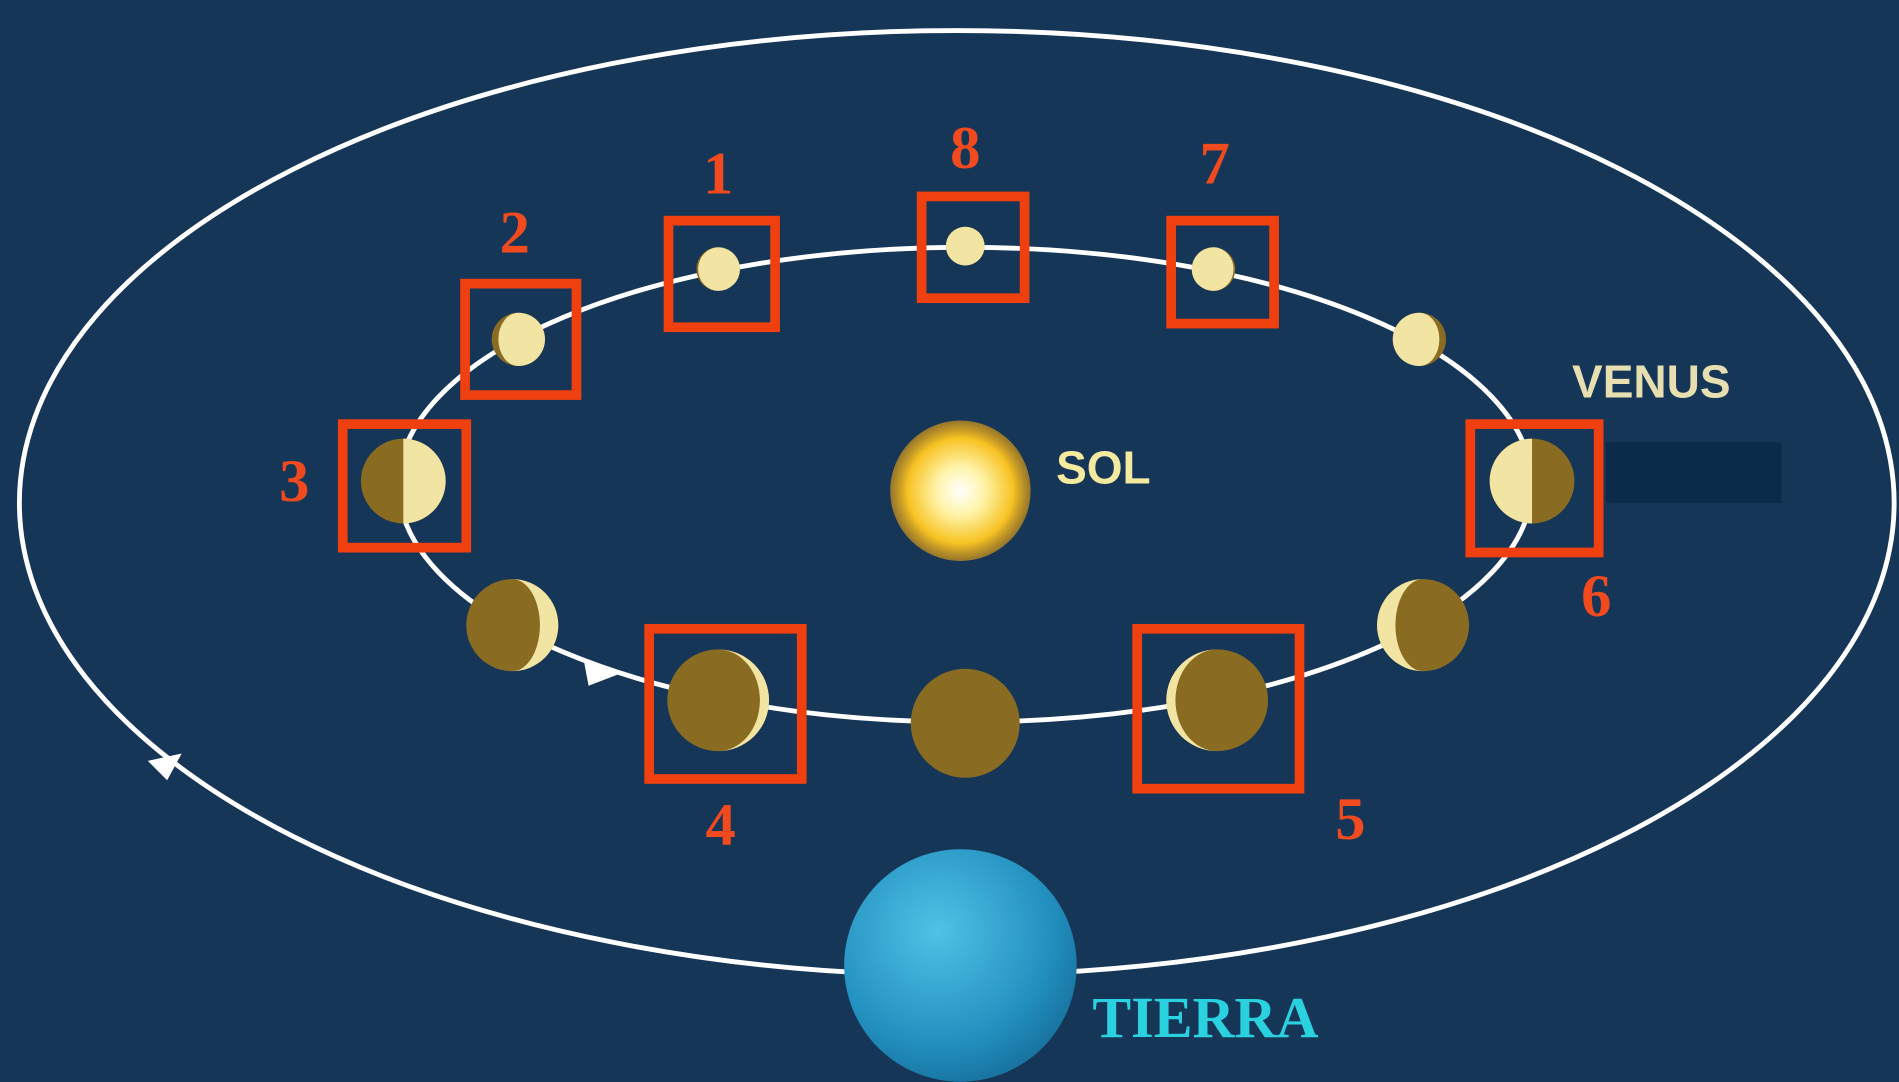  What do you see at coordinates (960, 965) in the screenshot?
I see `earth` at bounding box center [960, 965].